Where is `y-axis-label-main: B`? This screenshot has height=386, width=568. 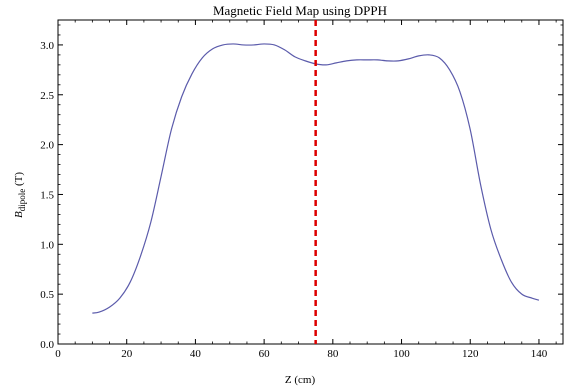
y-axis-label-main: B is located at coordinates (19, 214).